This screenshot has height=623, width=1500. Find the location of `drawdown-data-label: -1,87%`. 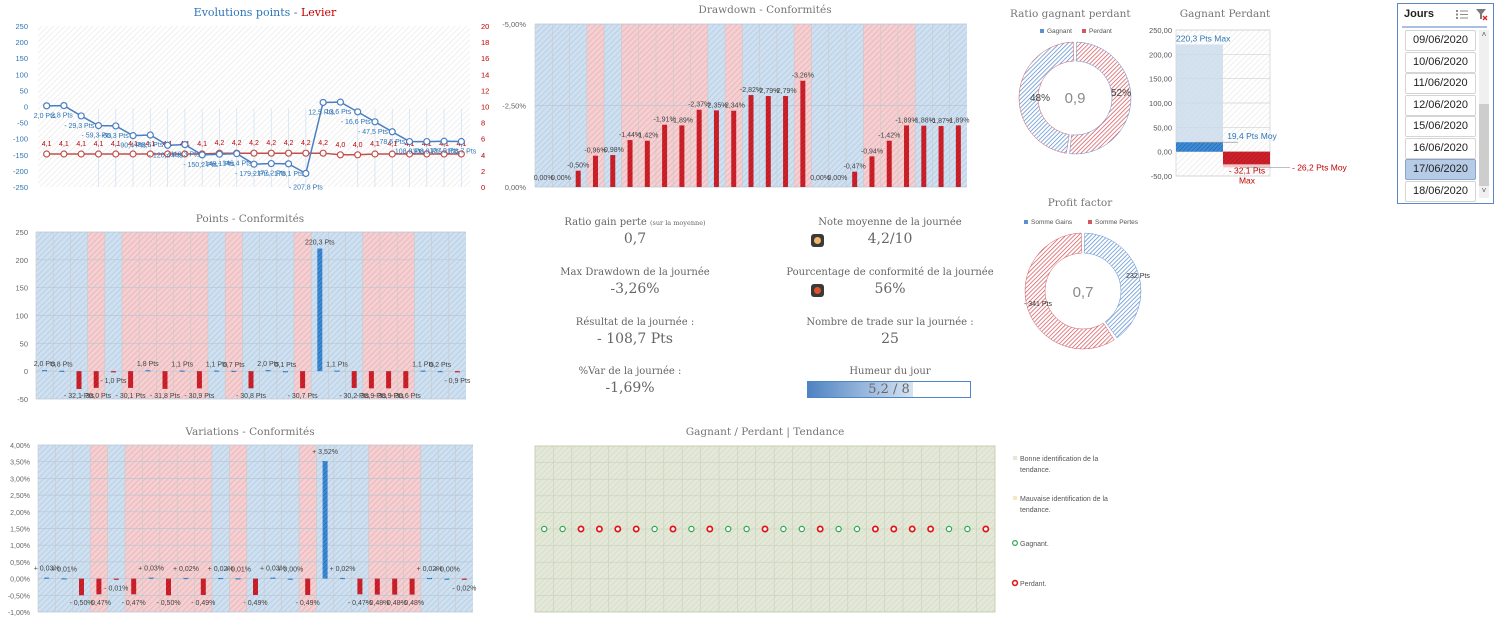

drawdown-data-label: -1,87% is located at coordinates (941, 121).